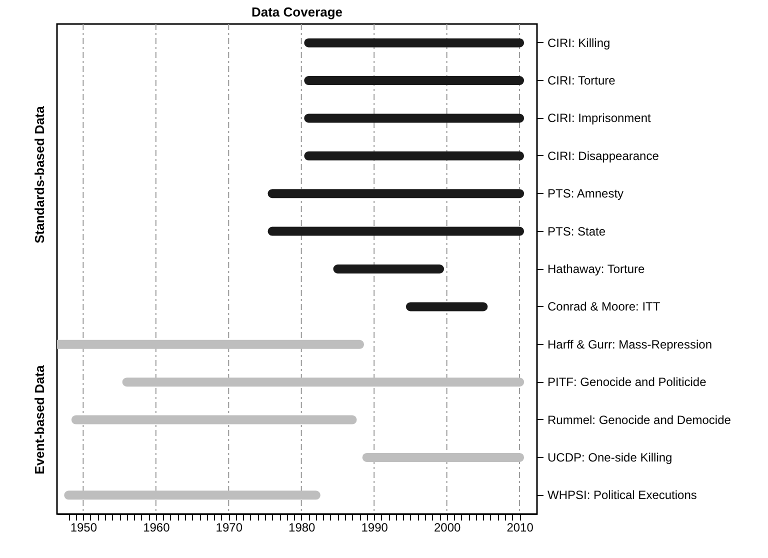 This screenshot has width=768, height=558. What do you see at coordinates (579, 43) in the screenshot?
I see `y-tick-label: CIRI: Killing` at bounding box center [579, 43].